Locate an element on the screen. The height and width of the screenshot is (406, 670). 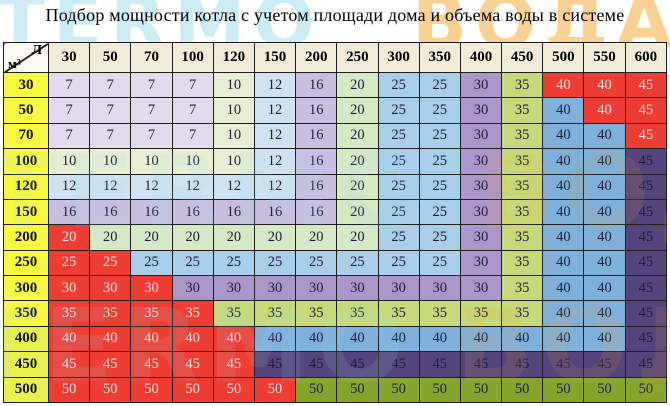
column-header-50: 50 is located at coordinates (110, 57).